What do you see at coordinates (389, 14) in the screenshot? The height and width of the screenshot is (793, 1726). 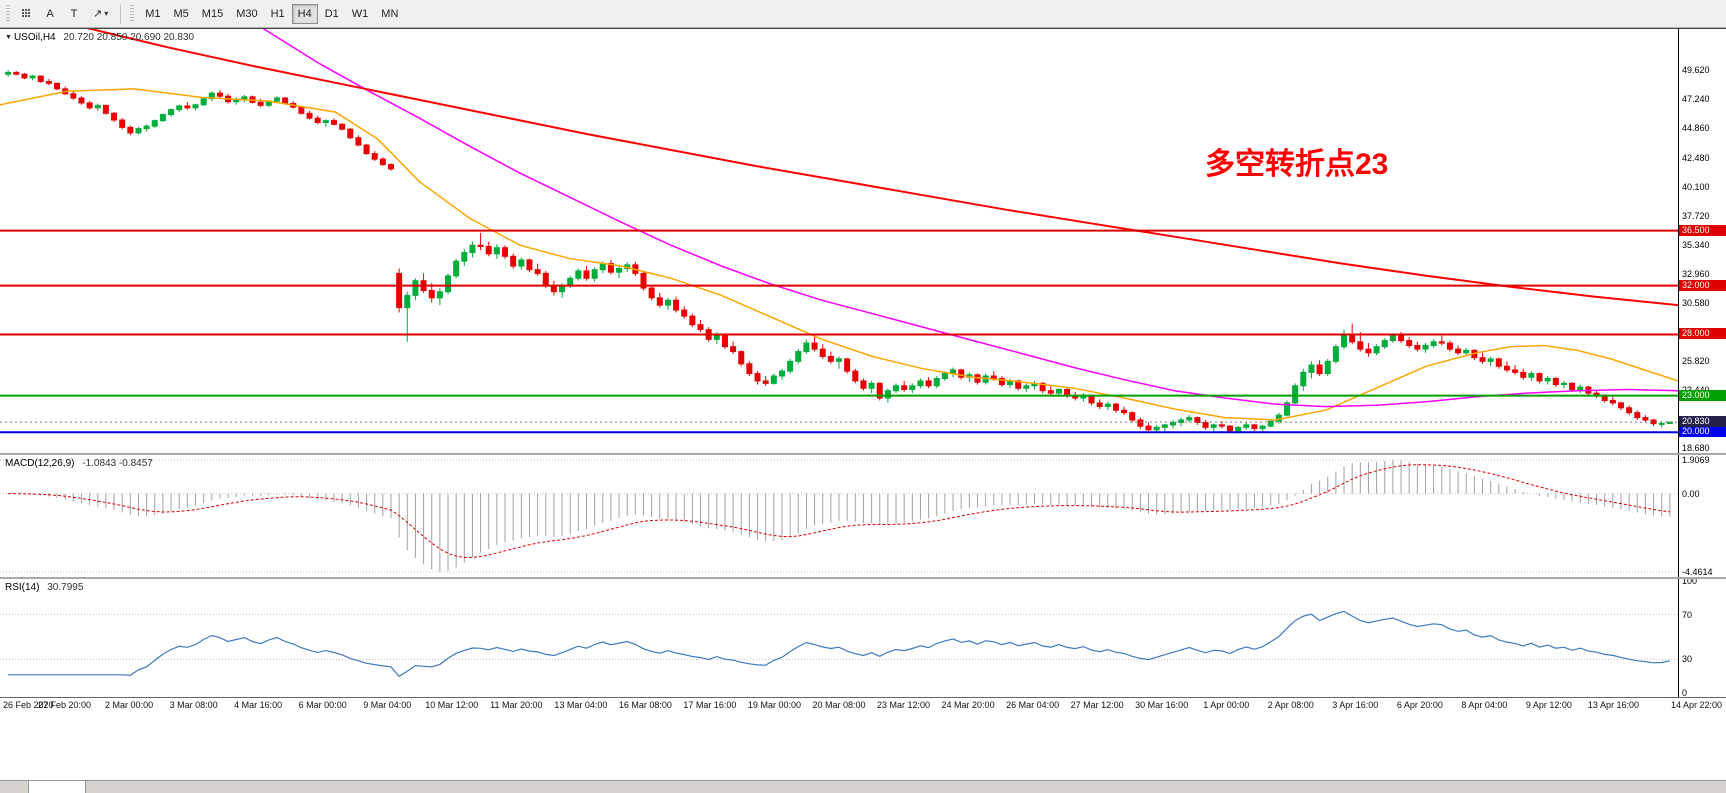 I see `timeframe-button-MN: MN` at bounding box center [389, 14].